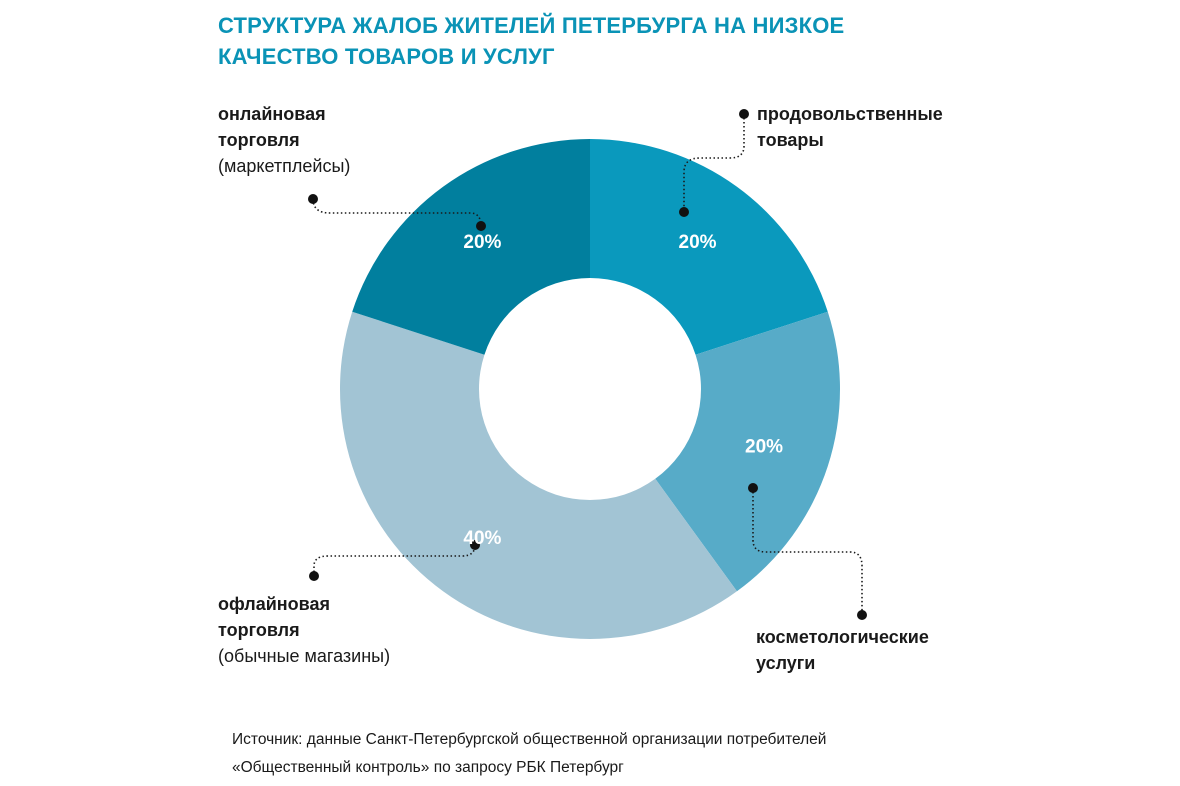 The height and width of the screenshot is (786, 1180). I want to click on leader-cosmetic-services, so click(807, 551).